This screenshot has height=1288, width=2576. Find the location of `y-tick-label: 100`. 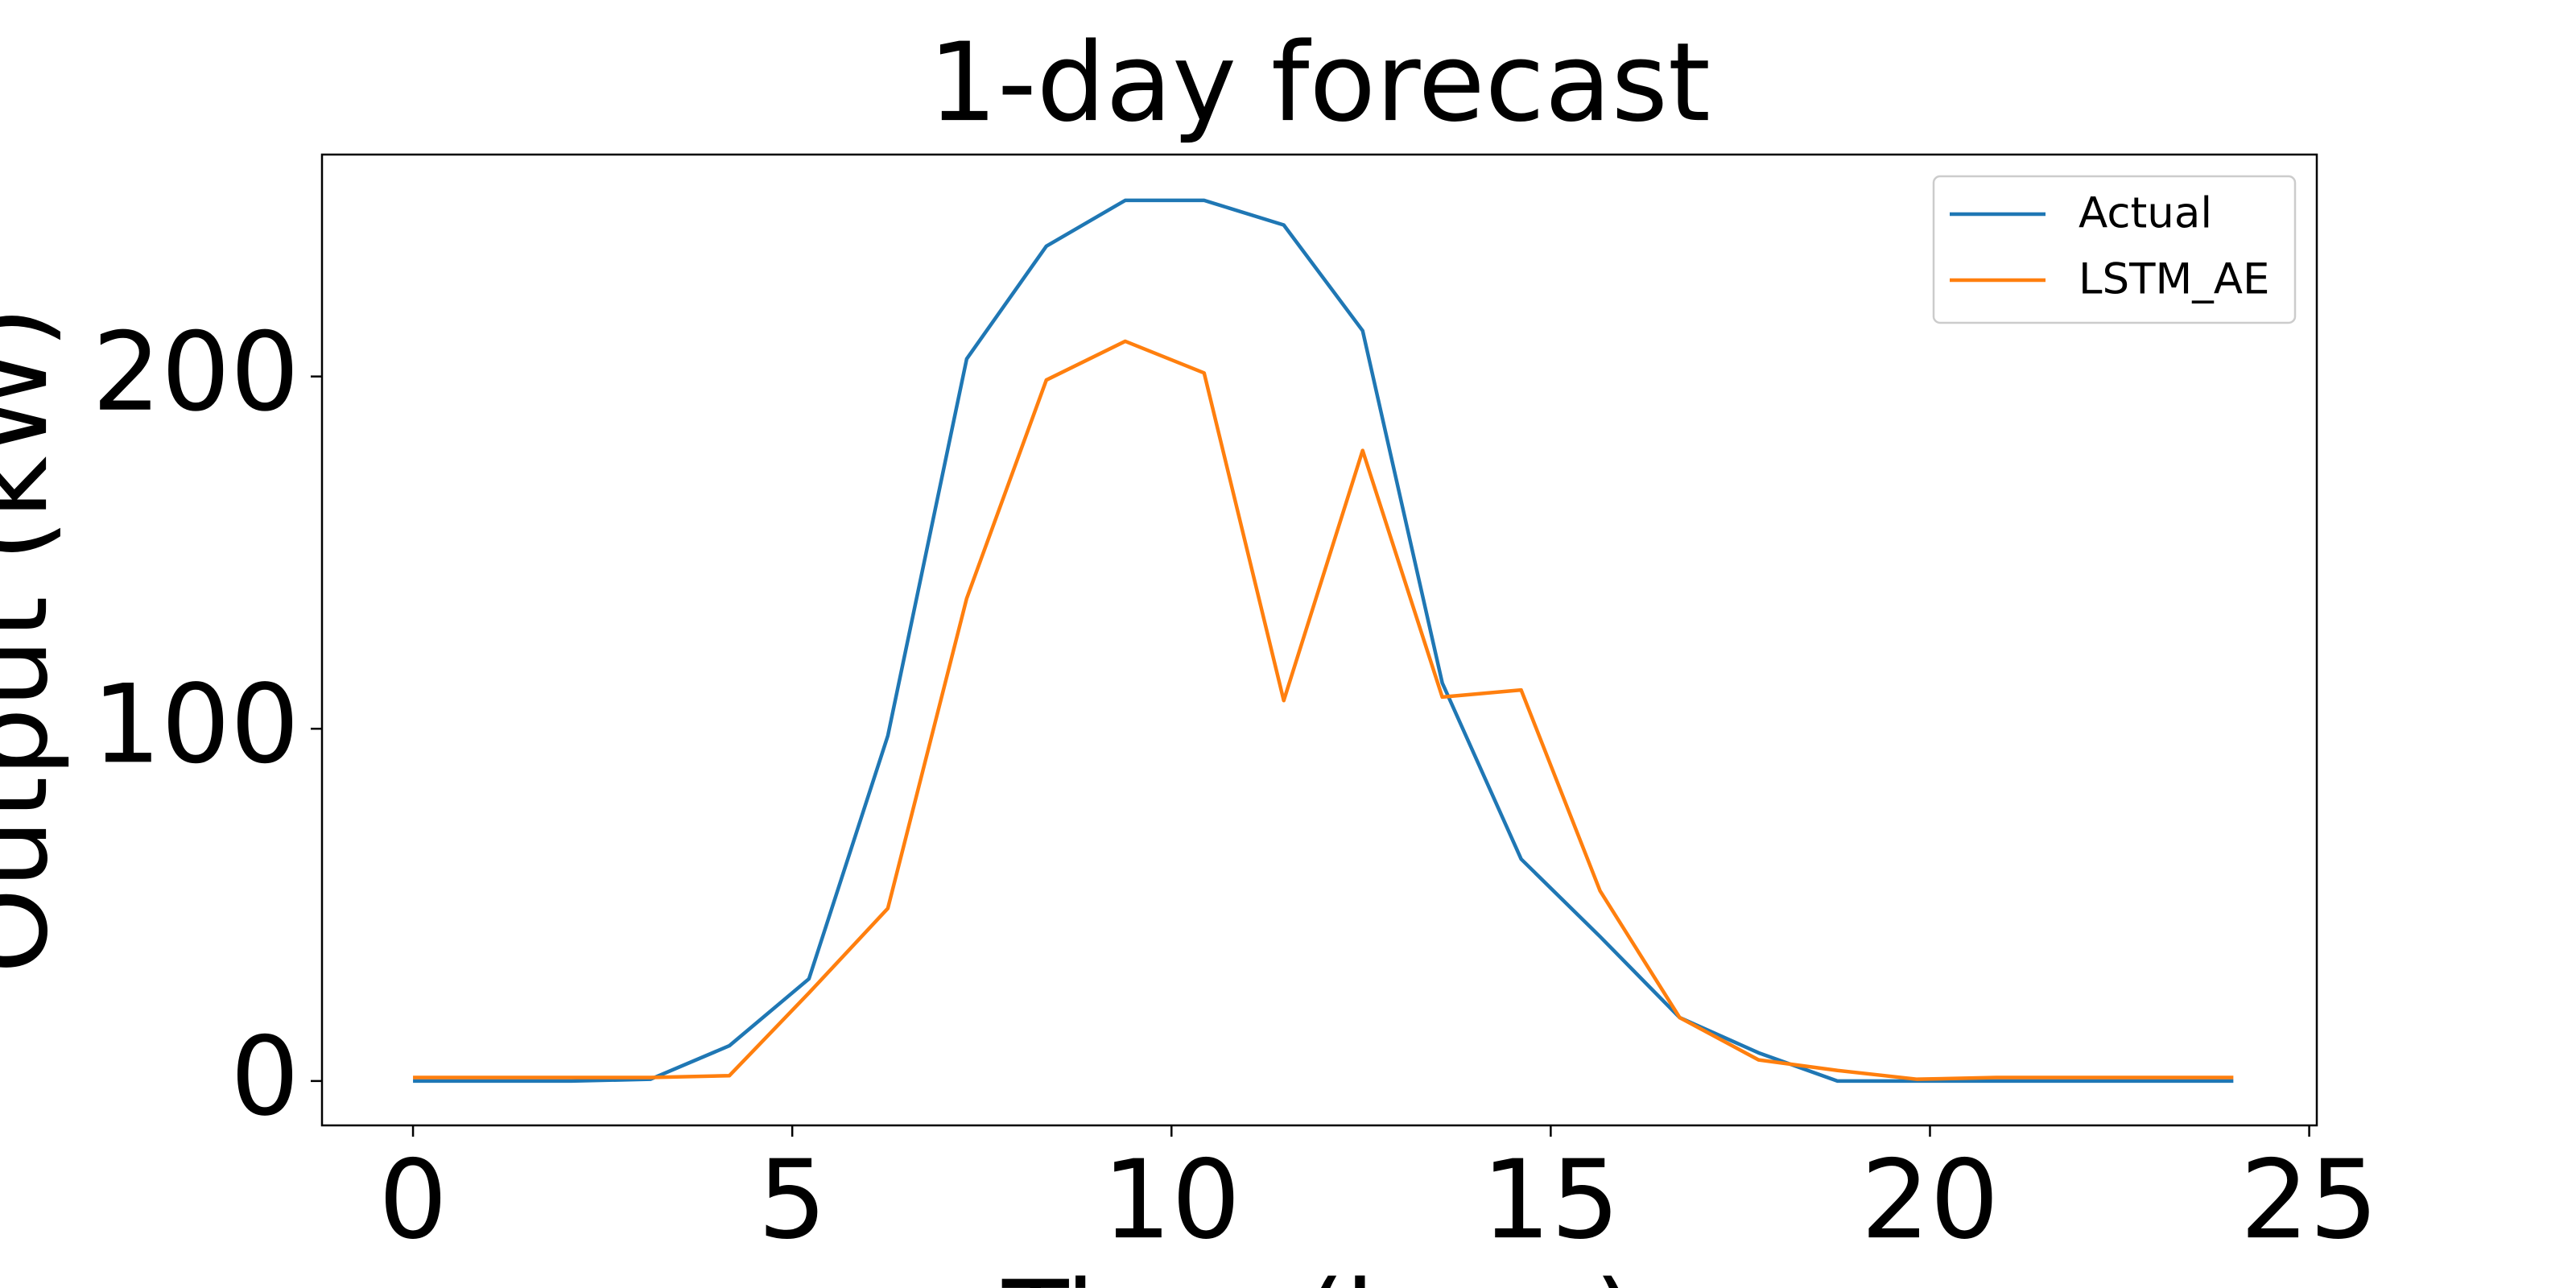

y-tick-label: 100 is located at coordinates (195, 724).